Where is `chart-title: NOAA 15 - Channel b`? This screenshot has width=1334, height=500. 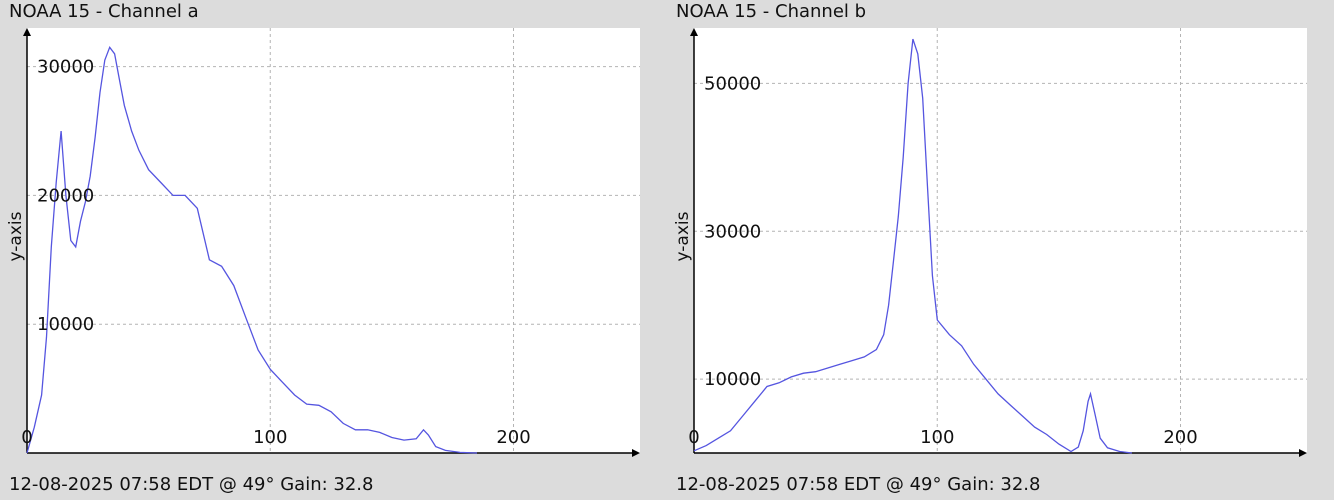 chart-title: NOAA 15 - Channel b is located at coordinates (771, 11).